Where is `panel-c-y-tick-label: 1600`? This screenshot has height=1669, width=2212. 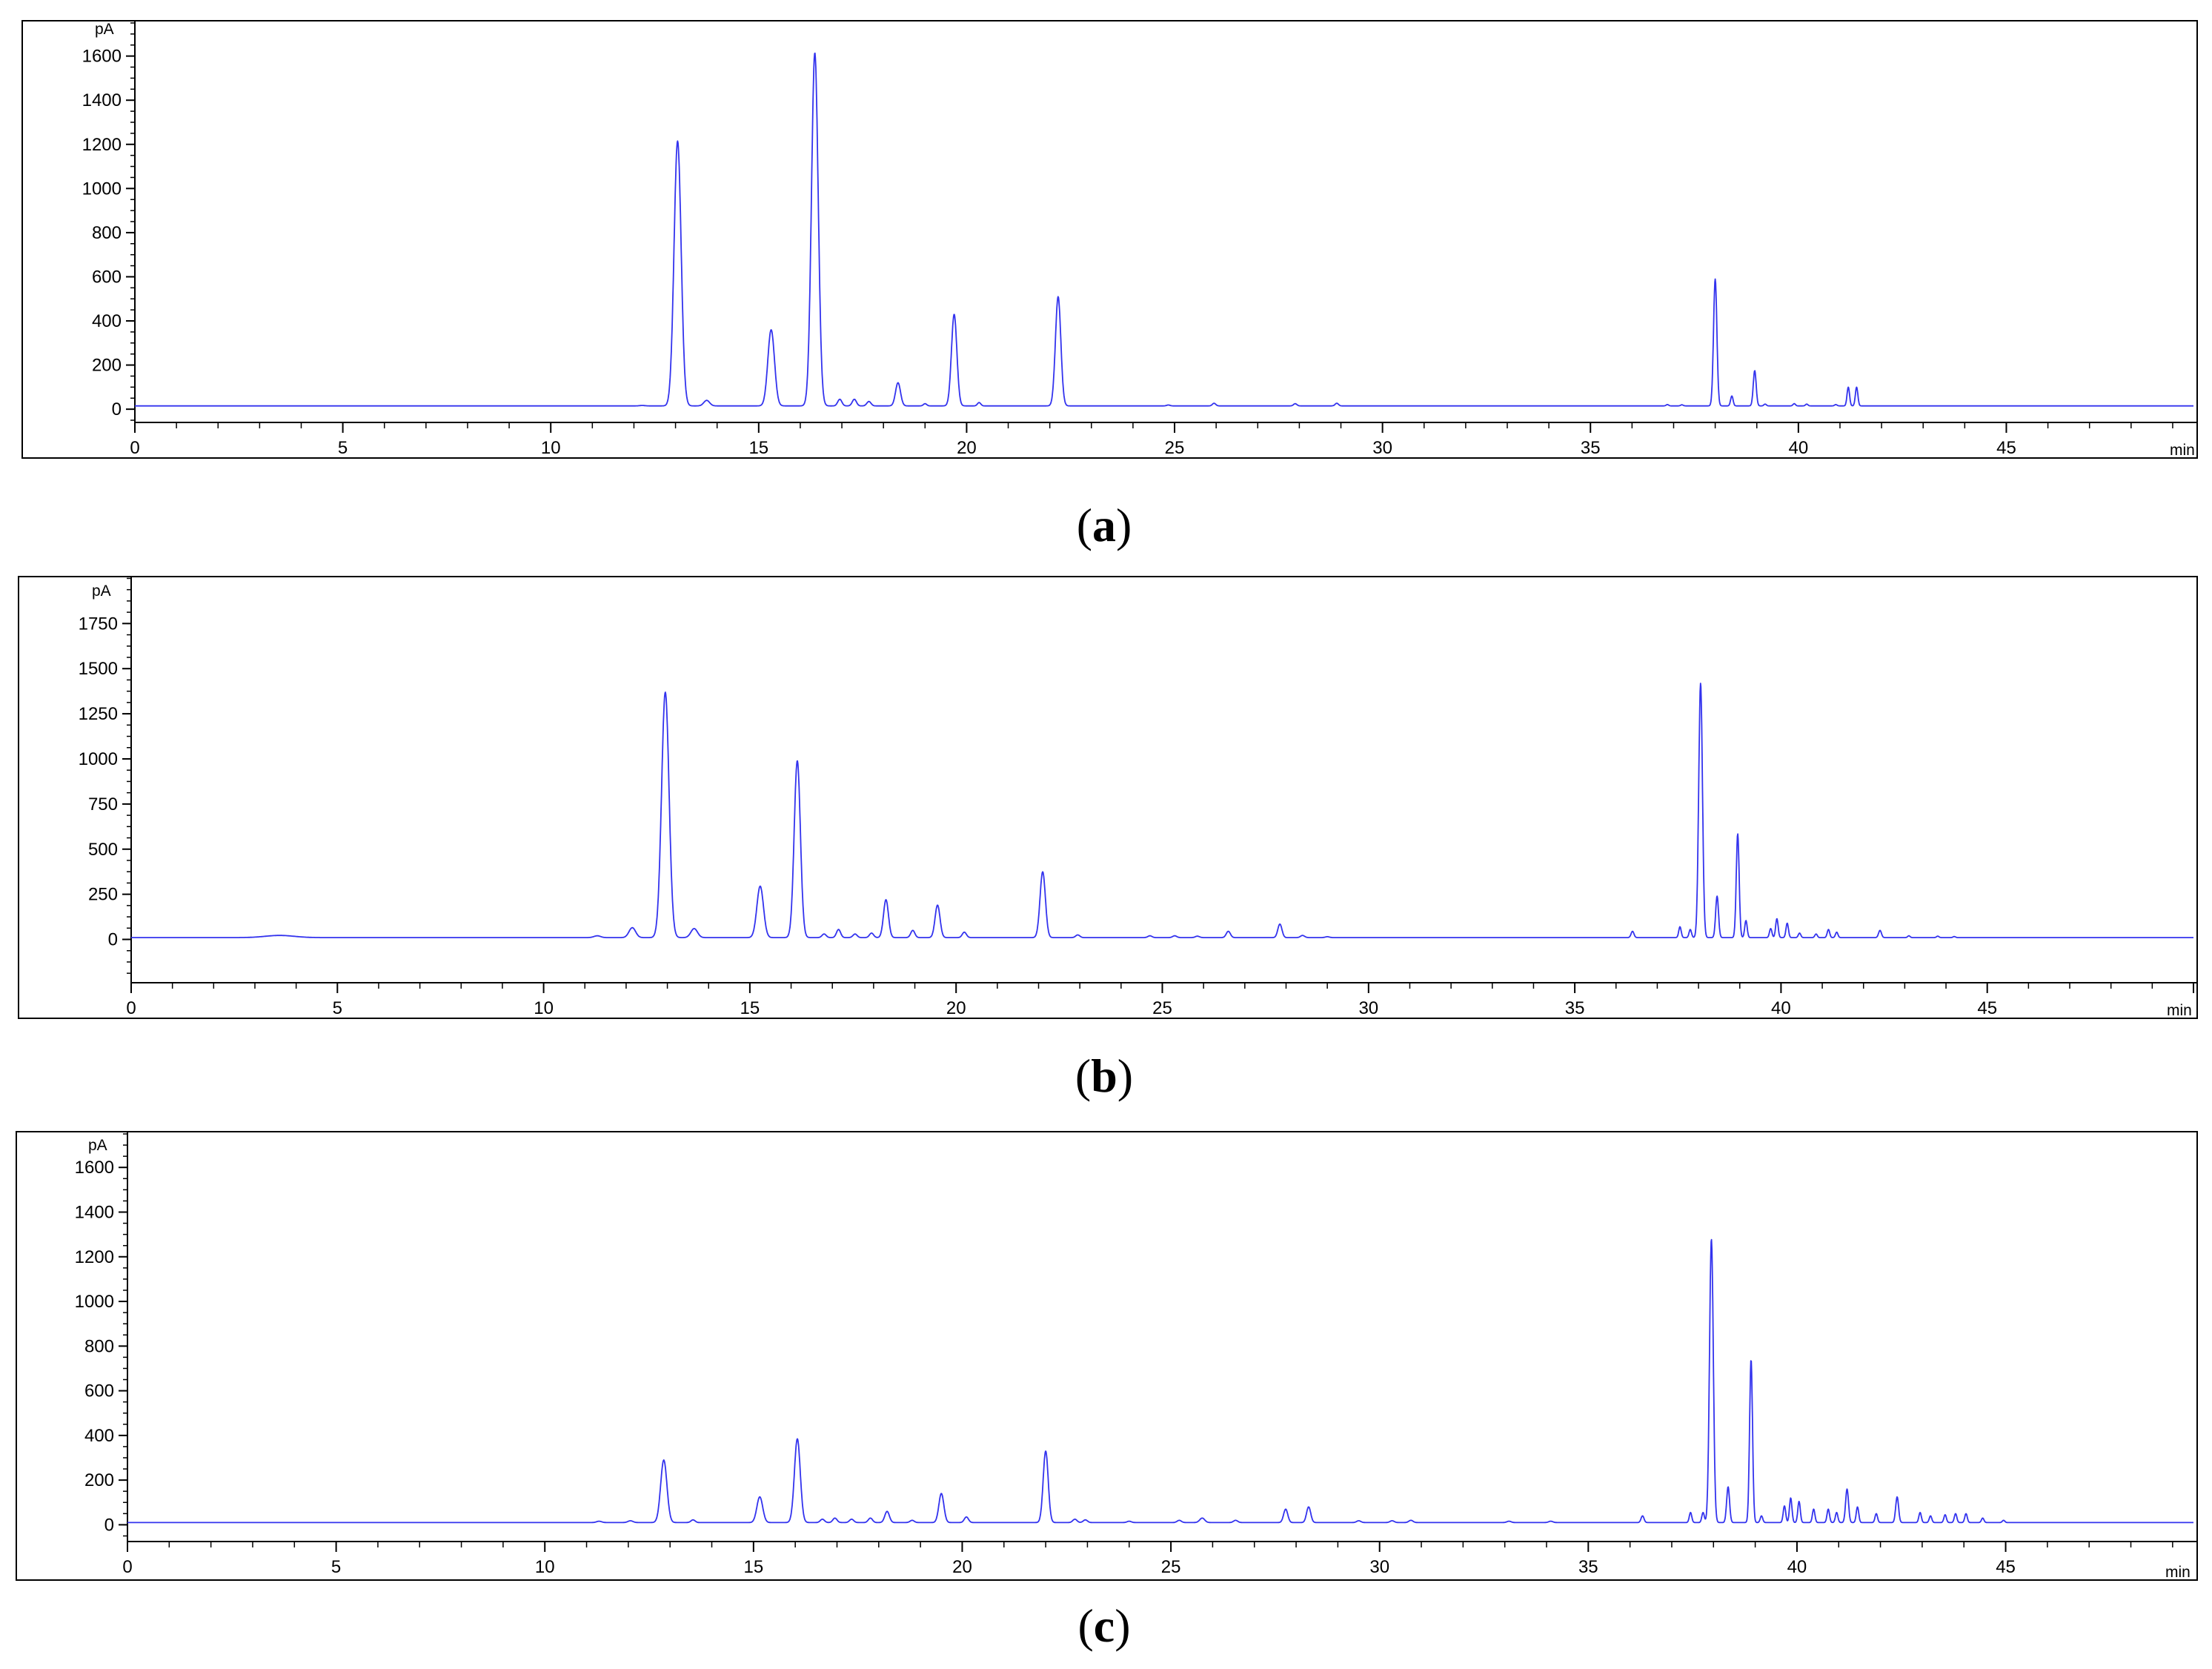
panel-c-y-tick-label: 1600 is located at coordinates (94, 1168).